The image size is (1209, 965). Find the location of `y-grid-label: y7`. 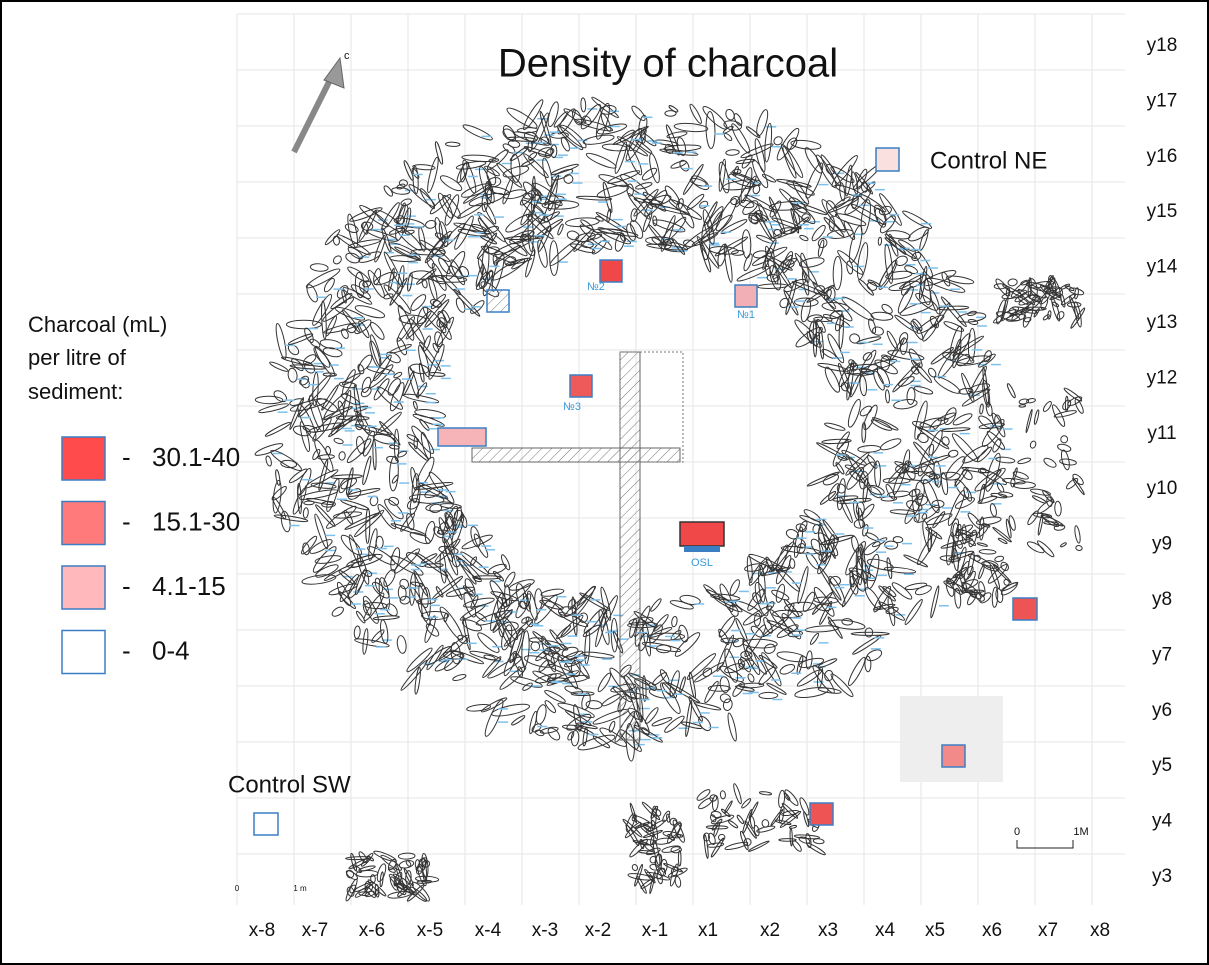

y-grid-label: y7 is located at coordinates (1162, 654).